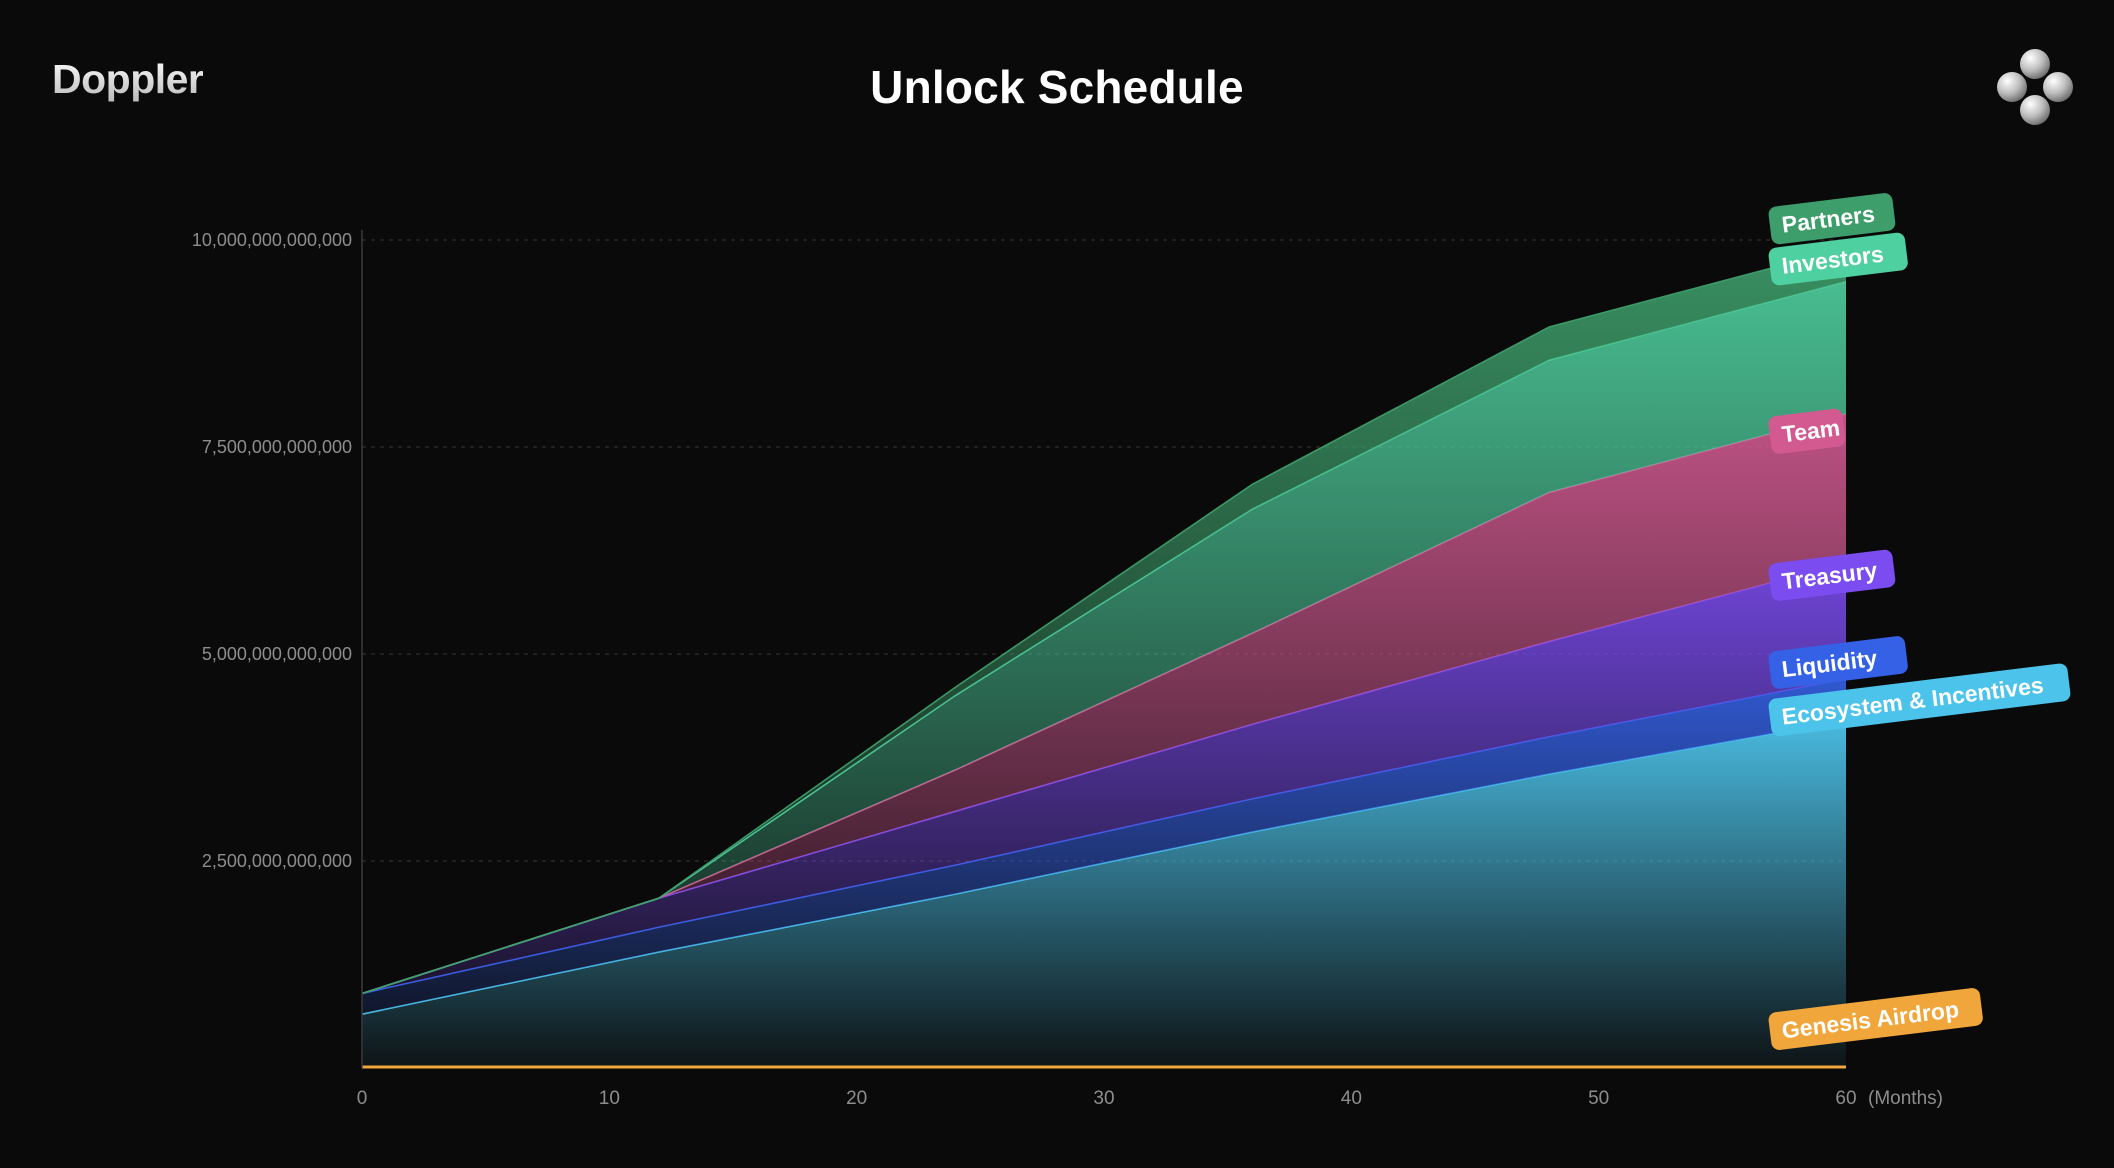 The width and height of the screenshot is (2114, 1168). I want to click on x-tick-label: 40, so click(1351, 1098).